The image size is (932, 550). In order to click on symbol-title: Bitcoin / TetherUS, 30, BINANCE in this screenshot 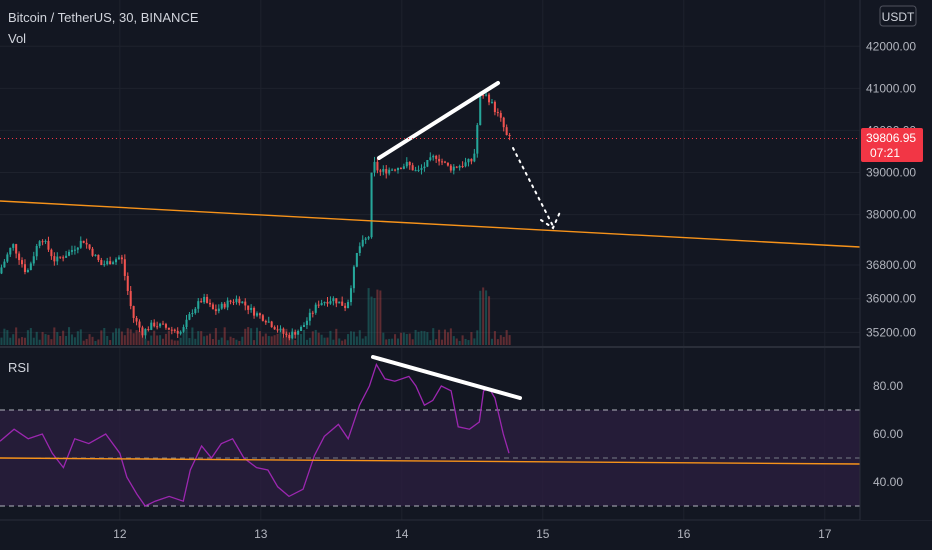, I will do `click(103, 17)`.